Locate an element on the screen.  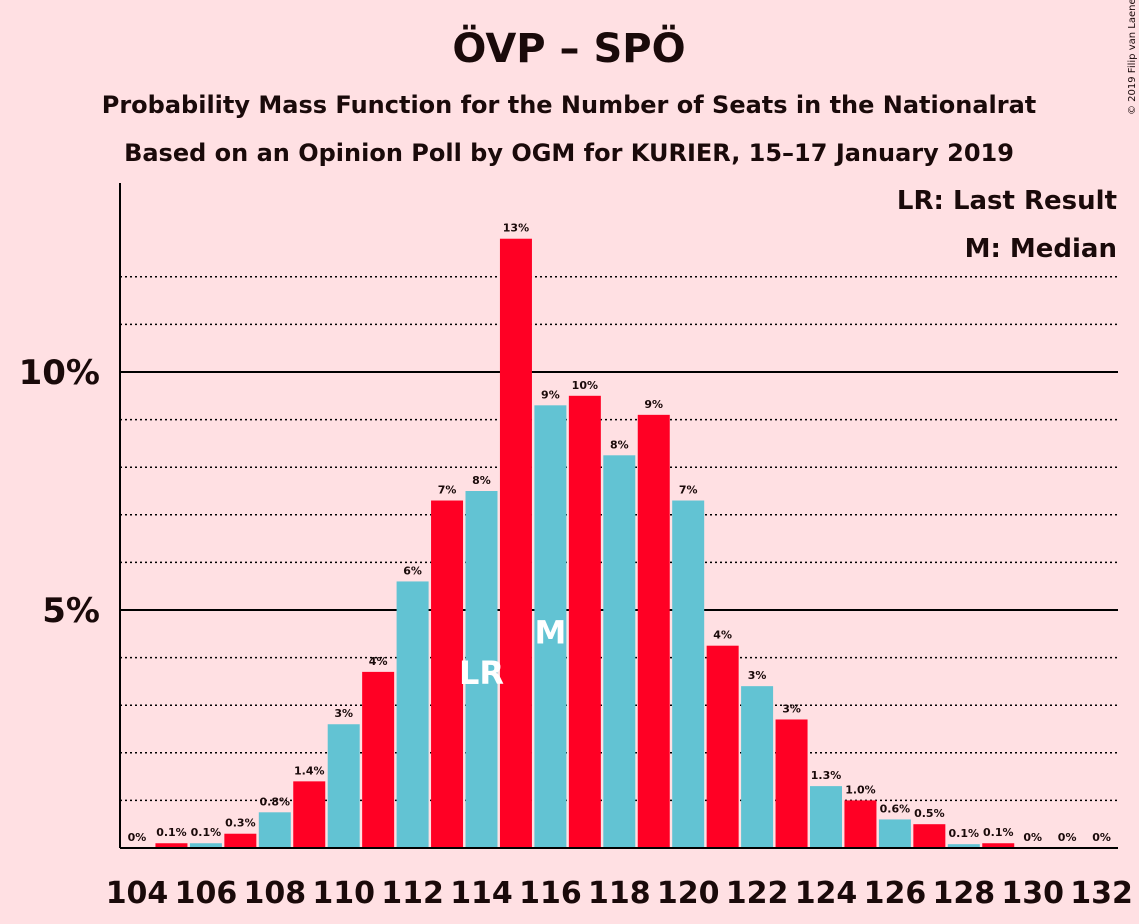
data-label-125: 1.0% is located at coordinates (860, 789).